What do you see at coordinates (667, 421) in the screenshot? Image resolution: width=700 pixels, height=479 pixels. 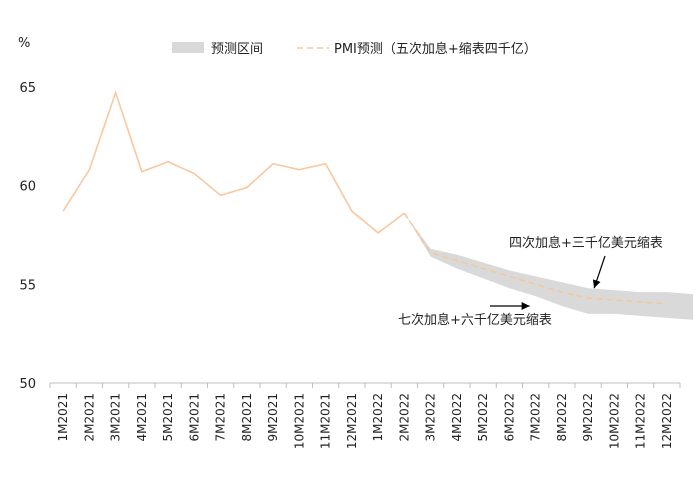 I see `x-tick-label: 12M2022` at bounding box center [667, 421].